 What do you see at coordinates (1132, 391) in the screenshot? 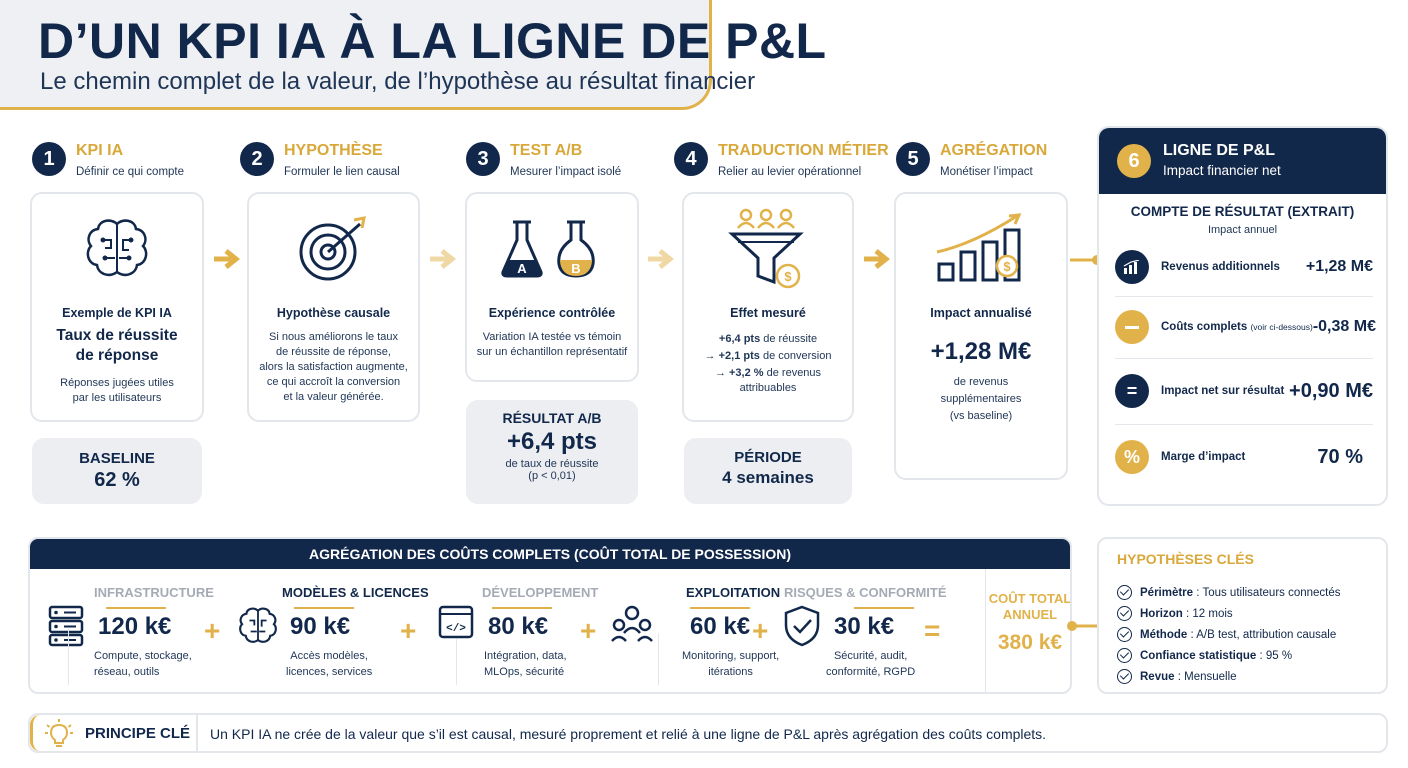
I see `equals-icon: =` at bounding box center [1132, 391].